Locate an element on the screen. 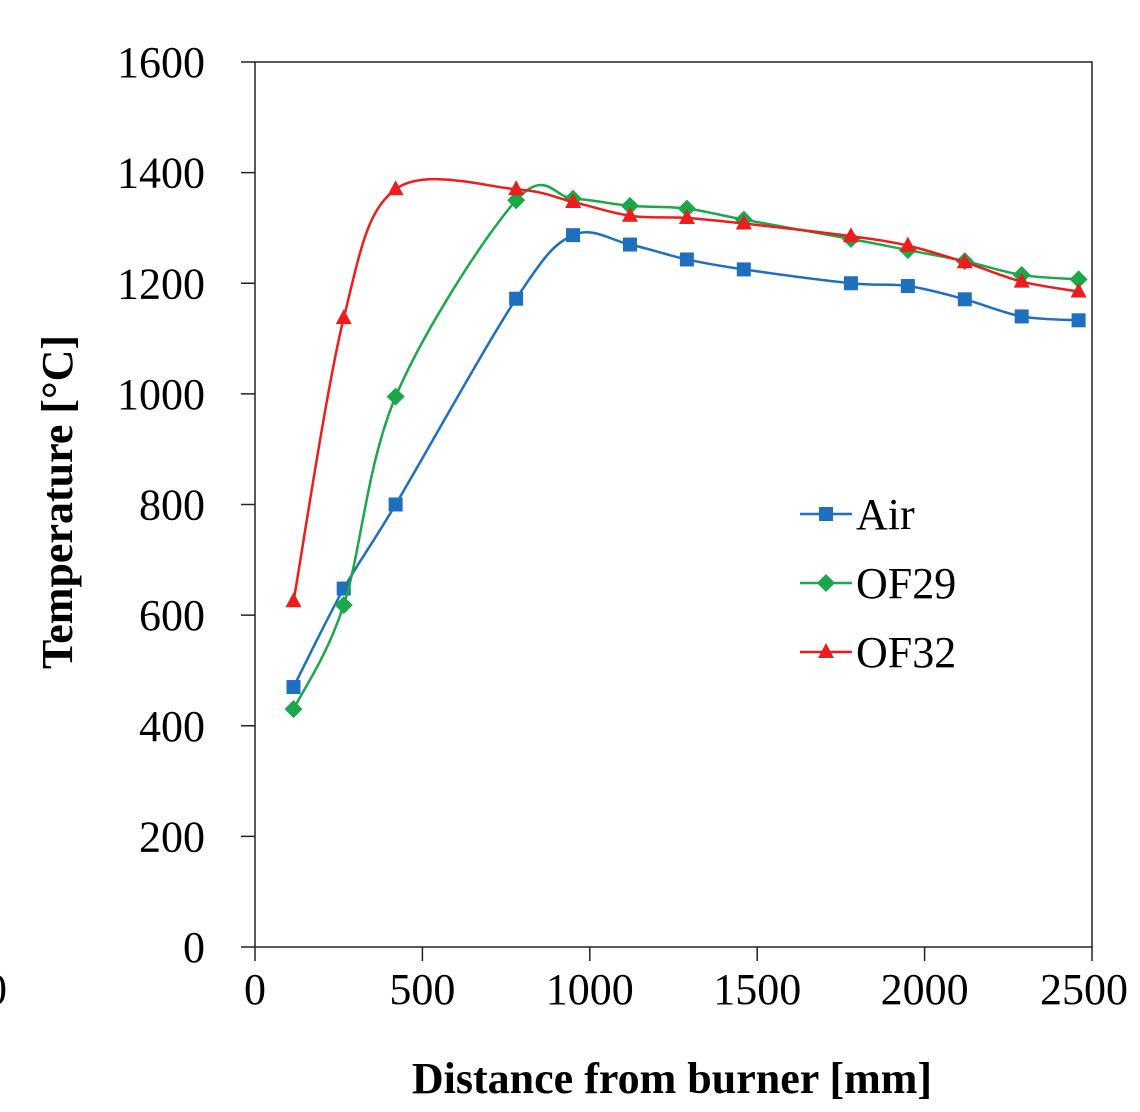 Image resolution: width=1140 pixels, height=1112 pixels. legend-label-of32: OF32 is located at coordinates (906, 652).